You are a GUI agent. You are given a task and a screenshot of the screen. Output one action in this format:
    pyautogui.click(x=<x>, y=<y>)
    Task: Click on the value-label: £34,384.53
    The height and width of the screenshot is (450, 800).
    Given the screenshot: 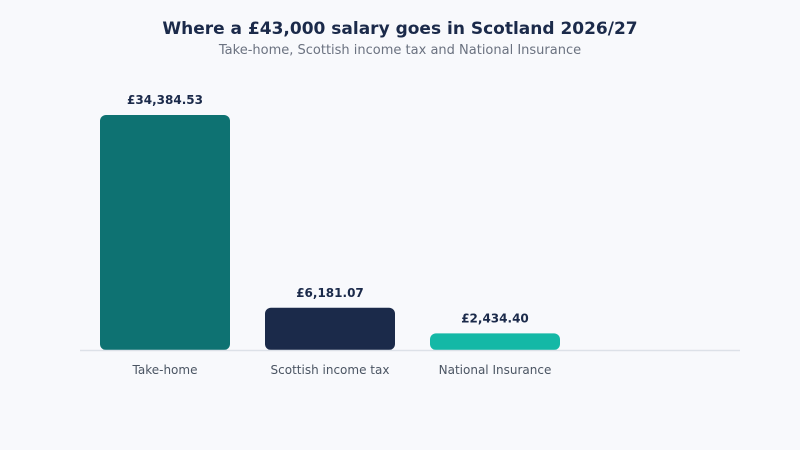 What is the action you would take?
    pyautogui.click(x=165, y=100)
    